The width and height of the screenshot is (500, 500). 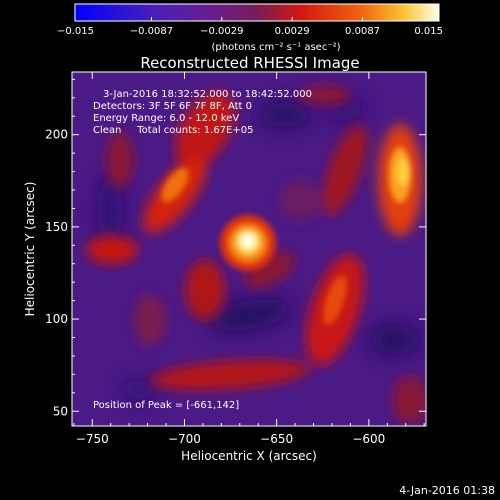 I want to click on colorbar-tick-label: 0.0087, so click(x=362, y=31).